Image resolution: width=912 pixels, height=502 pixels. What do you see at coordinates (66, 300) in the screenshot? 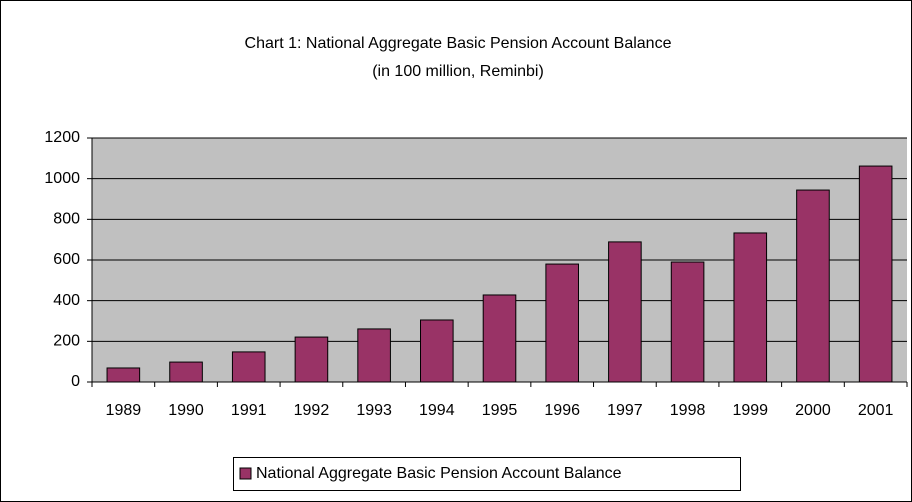
I see `y-tick-label: 400` at bounding box center [66, 300].